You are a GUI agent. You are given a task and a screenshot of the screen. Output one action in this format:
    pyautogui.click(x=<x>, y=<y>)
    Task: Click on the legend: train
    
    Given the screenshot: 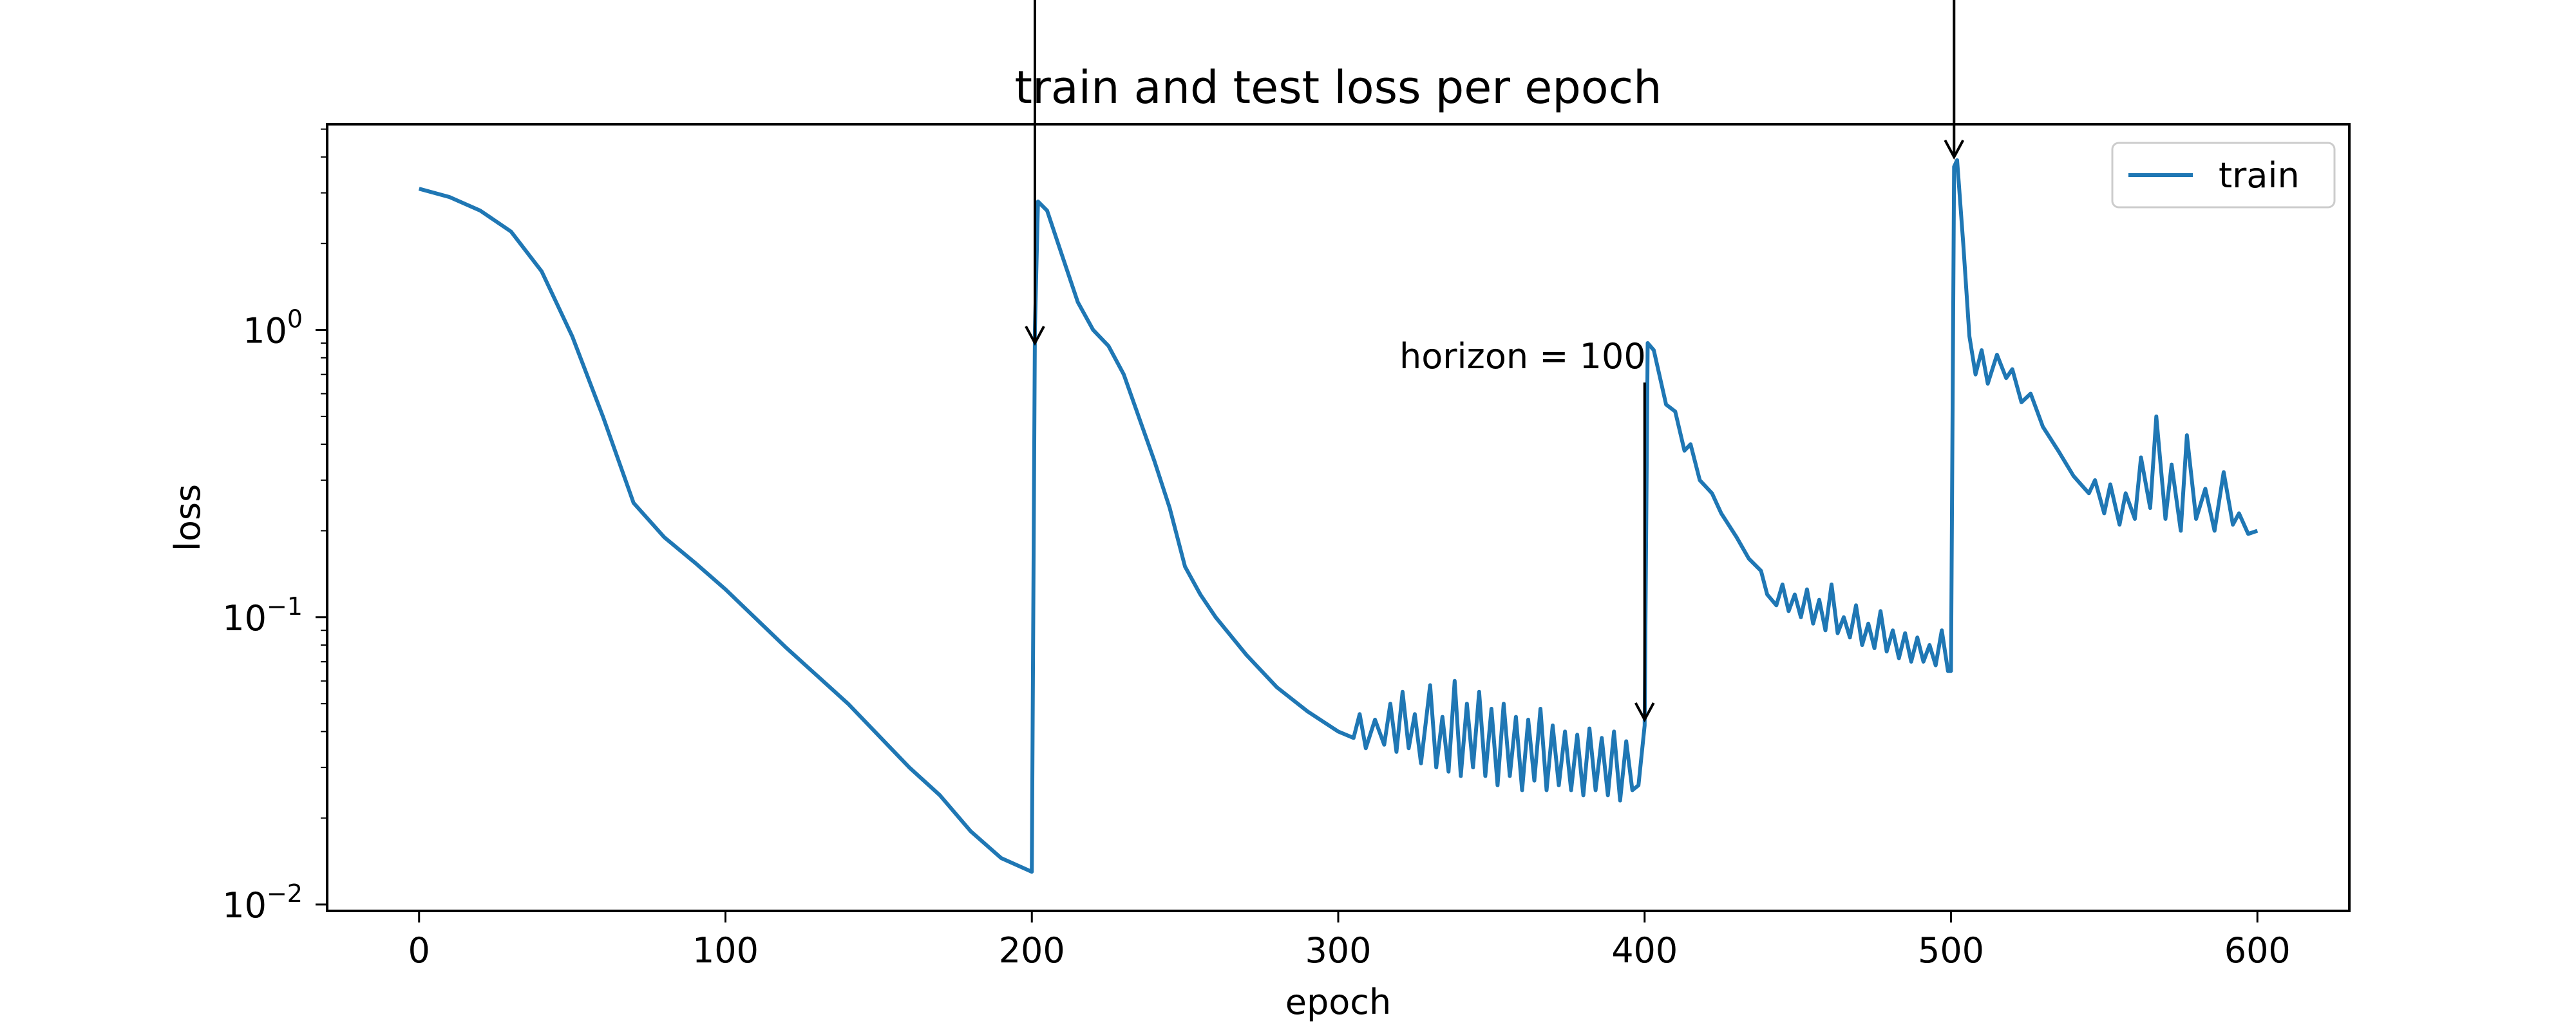 What is the action you would take?
    pyautogui.click(x=2223, y=175)
    